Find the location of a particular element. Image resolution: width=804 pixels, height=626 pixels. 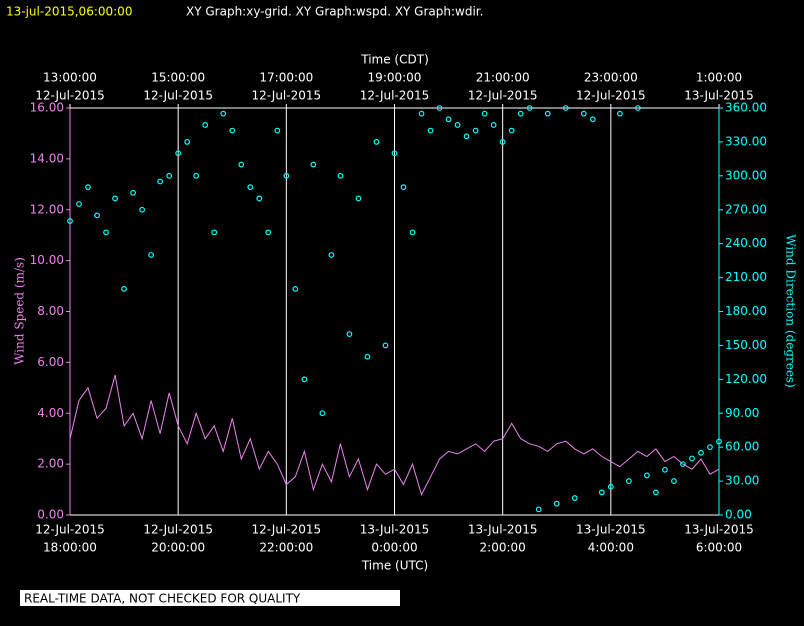

x-axis-title: Time (UTC) is located at coordinates (394, 566).